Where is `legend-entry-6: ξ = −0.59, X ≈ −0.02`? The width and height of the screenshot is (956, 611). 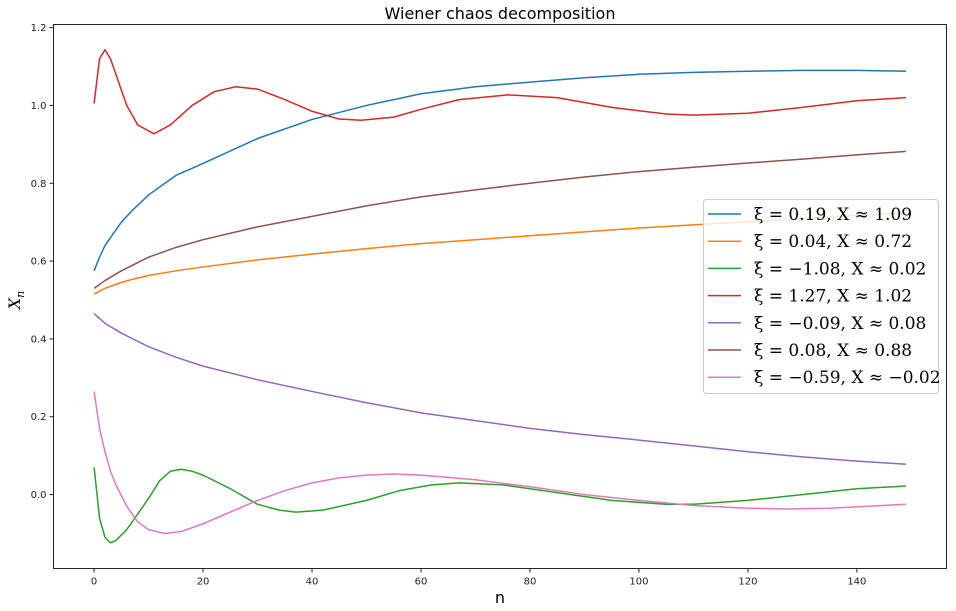 legend-entry-6: ξ = −0.59, X ≈ −0.02 is located at coordinates (847, 378).